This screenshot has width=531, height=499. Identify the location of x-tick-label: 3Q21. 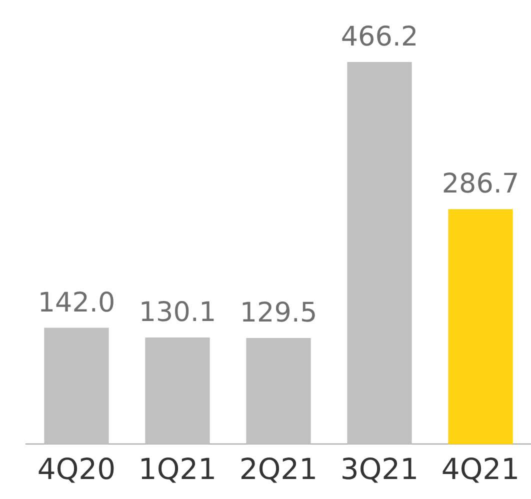
(379, 469).